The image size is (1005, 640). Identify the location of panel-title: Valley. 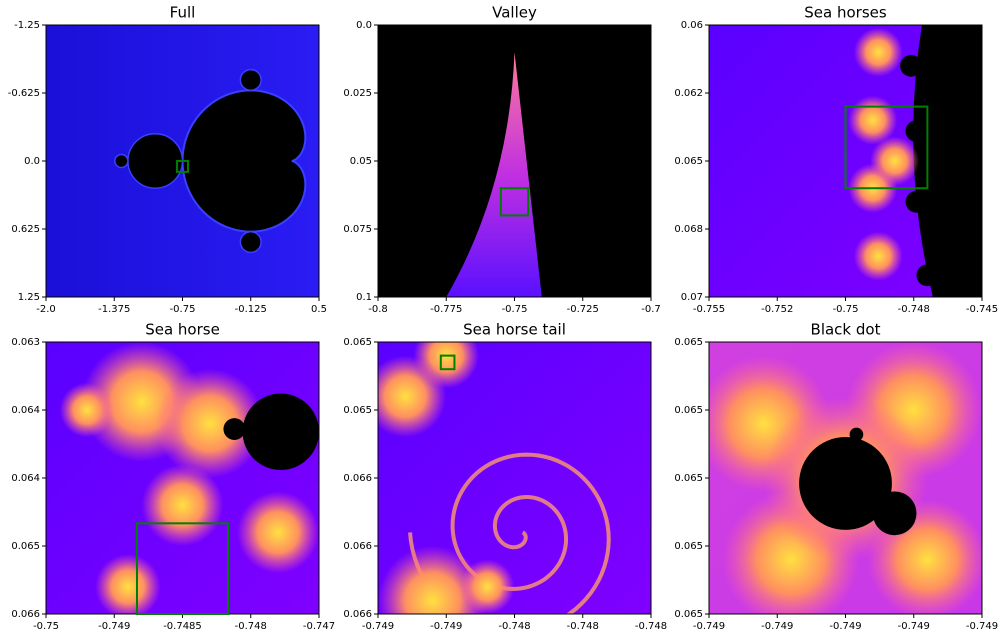
(514, 13).